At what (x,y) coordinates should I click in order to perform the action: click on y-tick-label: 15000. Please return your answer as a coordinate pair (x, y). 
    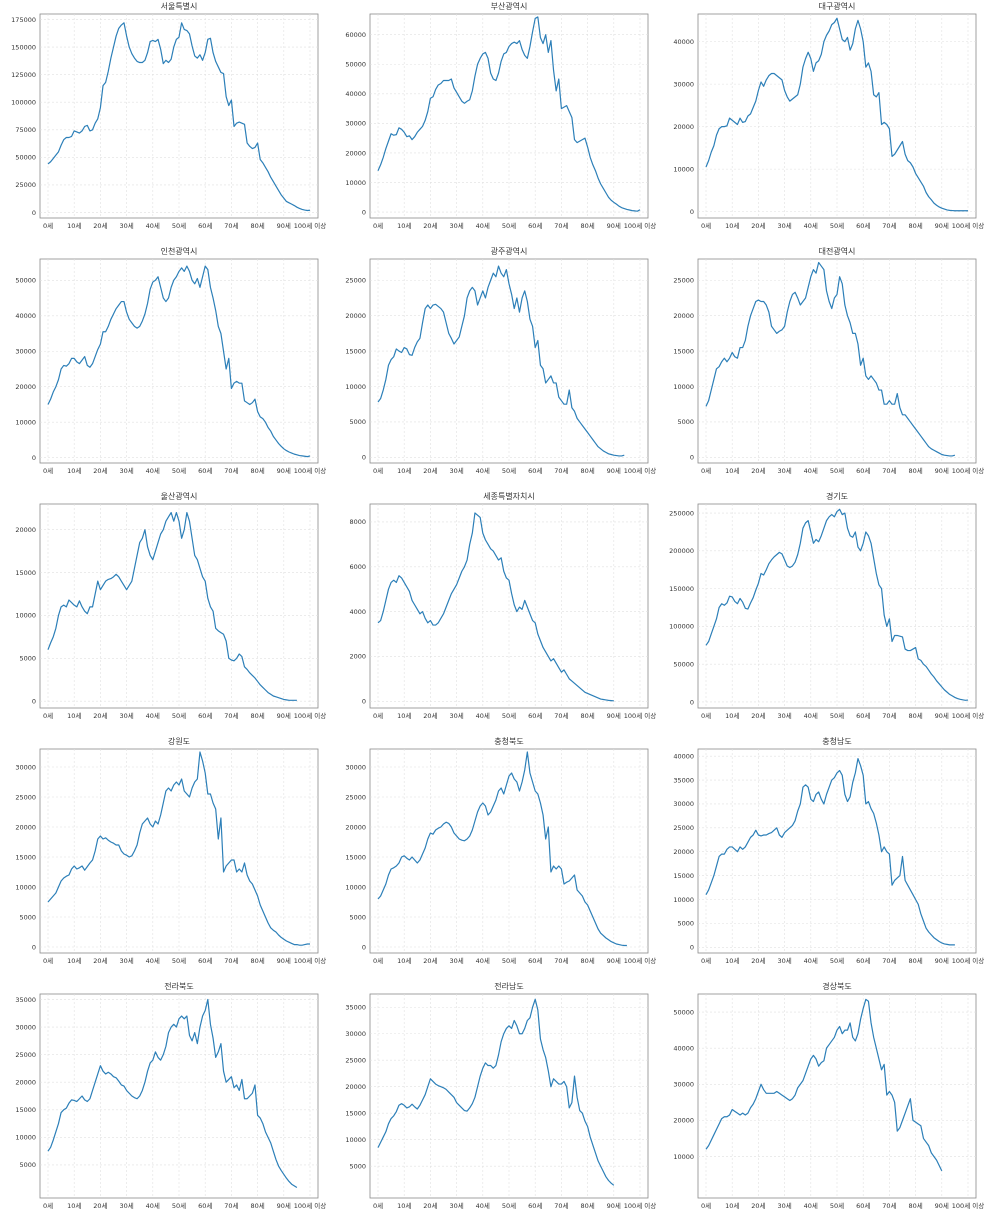
    Looking at the image, I should click on (355, 351).